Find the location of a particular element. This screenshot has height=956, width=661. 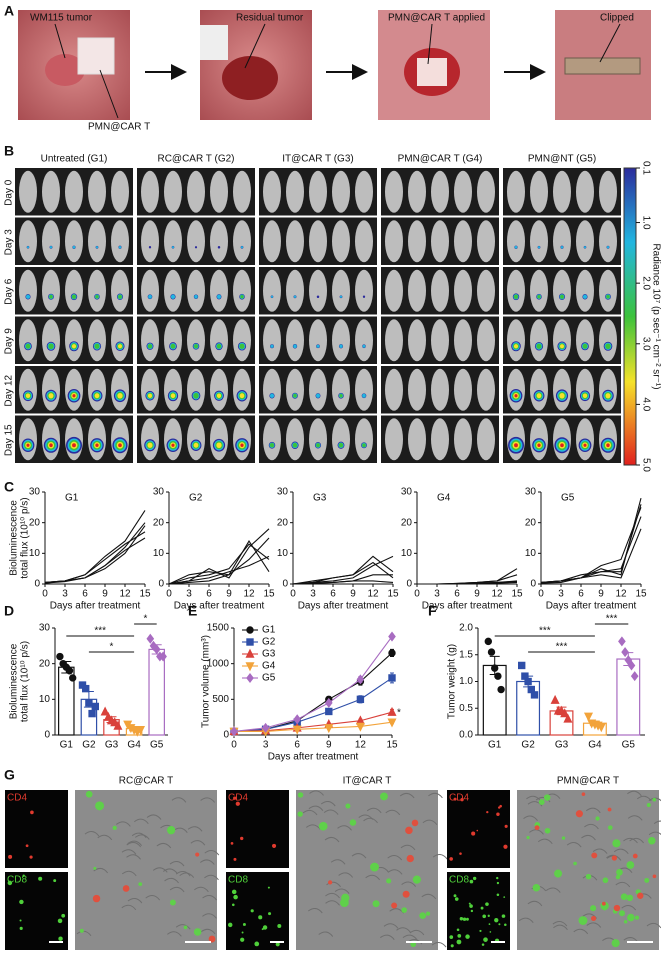

y-tick-label: 0.5 is located at coordinates (466, 708).